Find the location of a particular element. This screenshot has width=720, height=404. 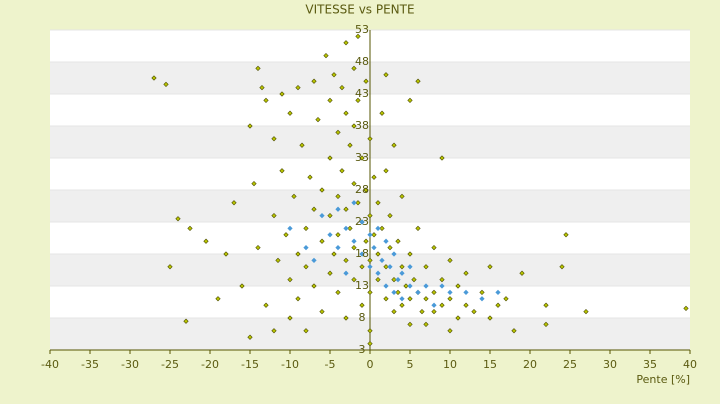

x-tick-label: 25 is located at coordinates (570, 364).